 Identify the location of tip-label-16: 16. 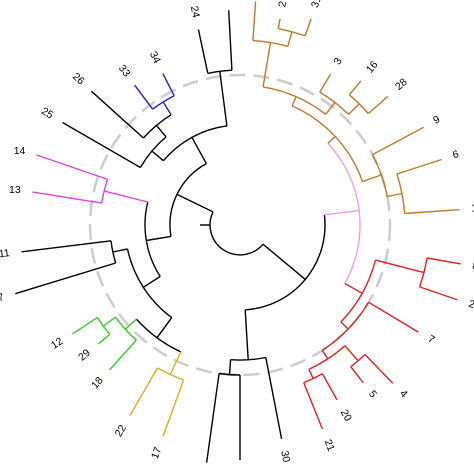
(372, 67).